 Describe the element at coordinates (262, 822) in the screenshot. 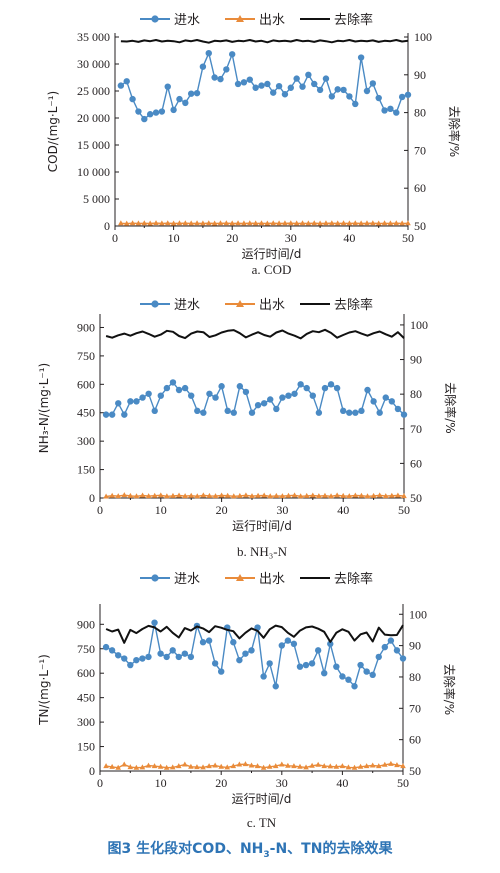

I see `subcaption: c. TN` at that location.